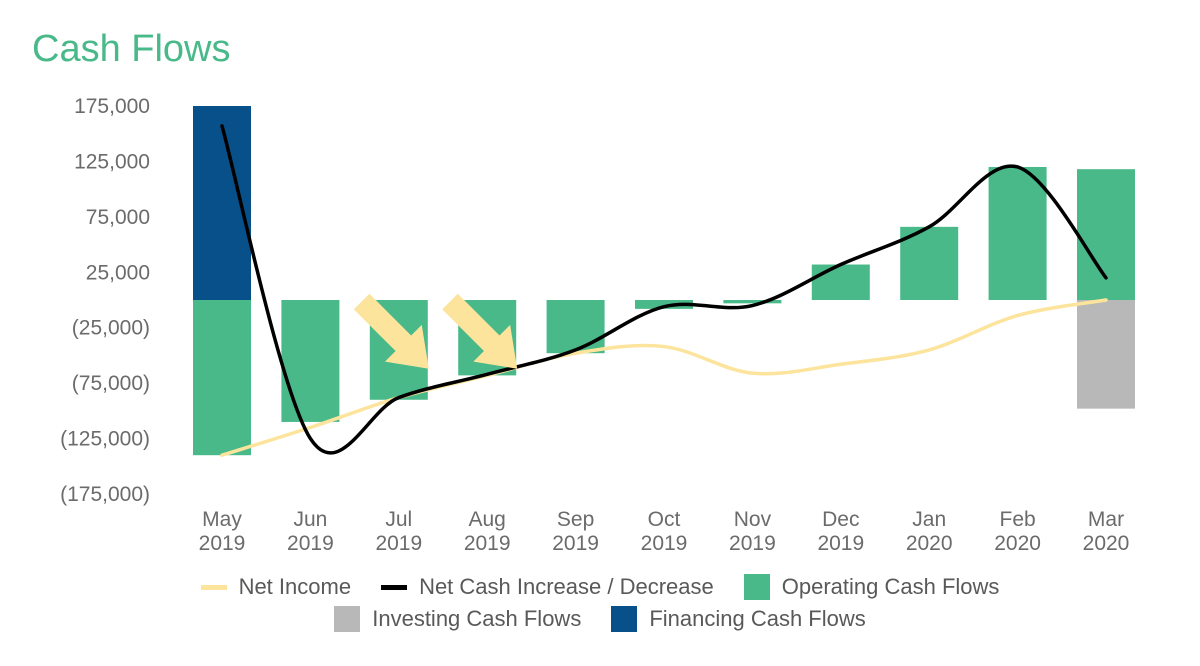 The width and height of the screenshot is (1200, 666). I want to click on net-cash-swatch, so click(394, 587).